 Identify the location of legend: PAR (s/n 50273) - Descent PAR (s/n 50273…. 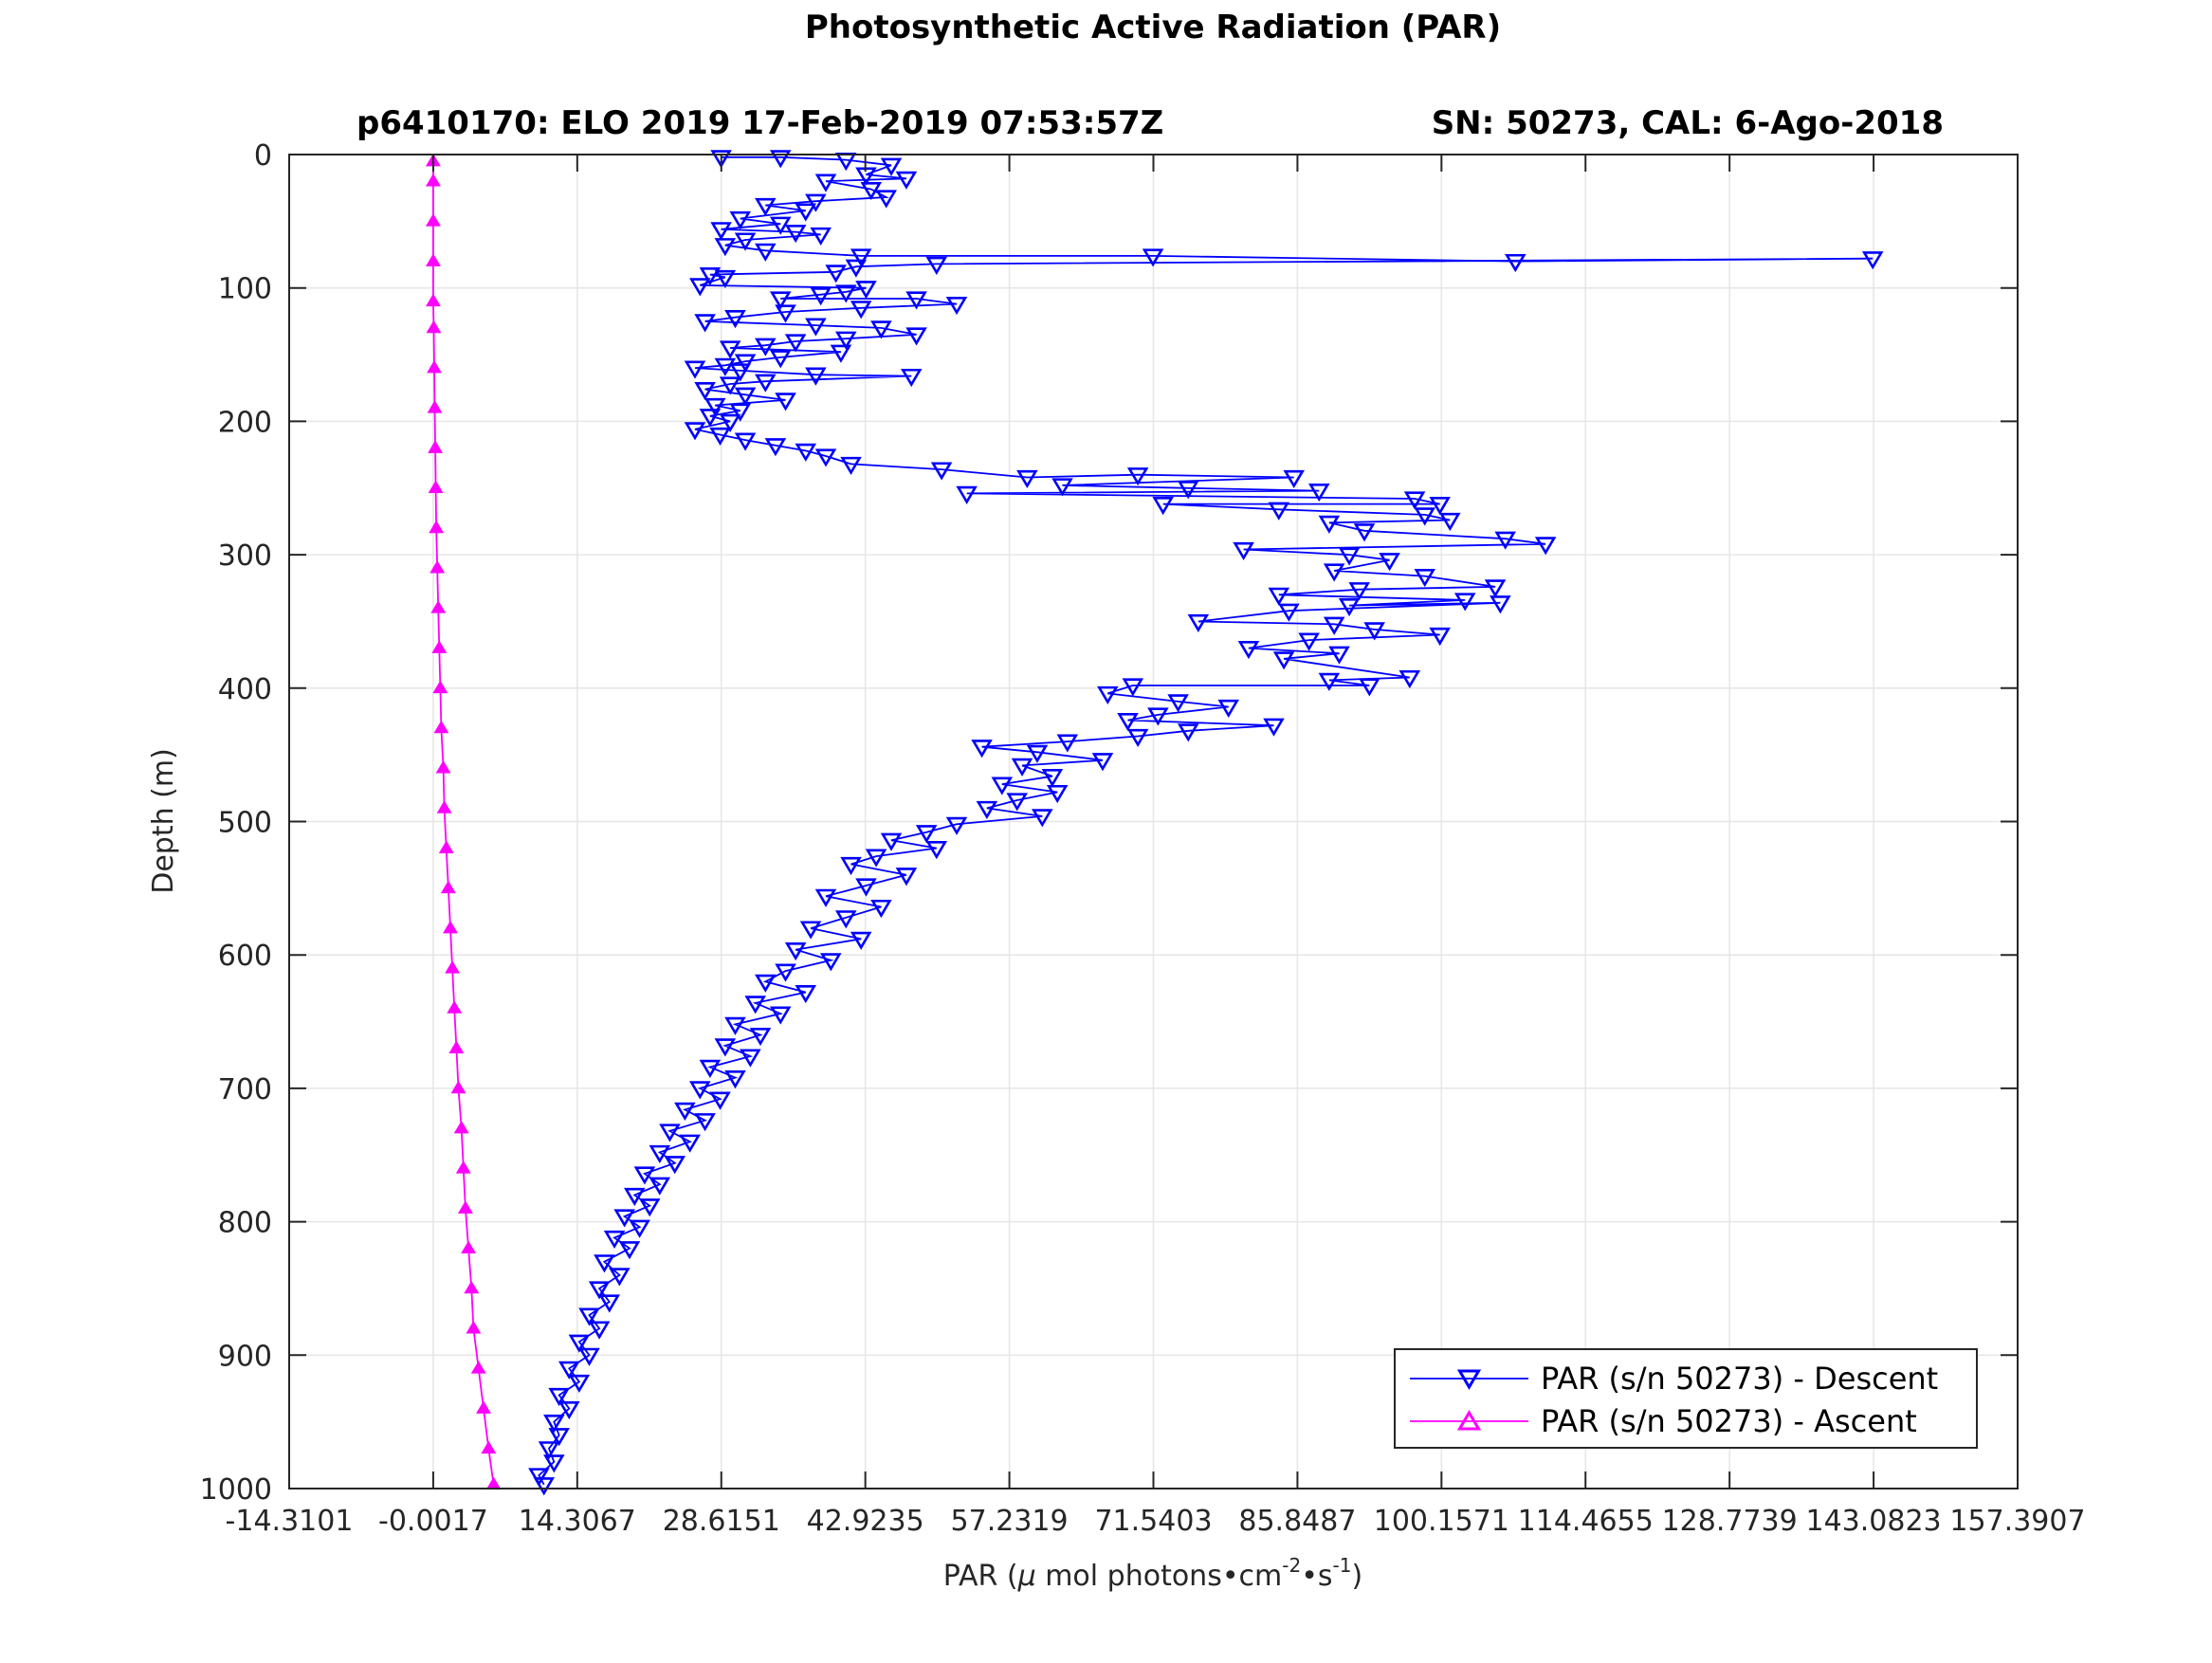
(1686, 1398).